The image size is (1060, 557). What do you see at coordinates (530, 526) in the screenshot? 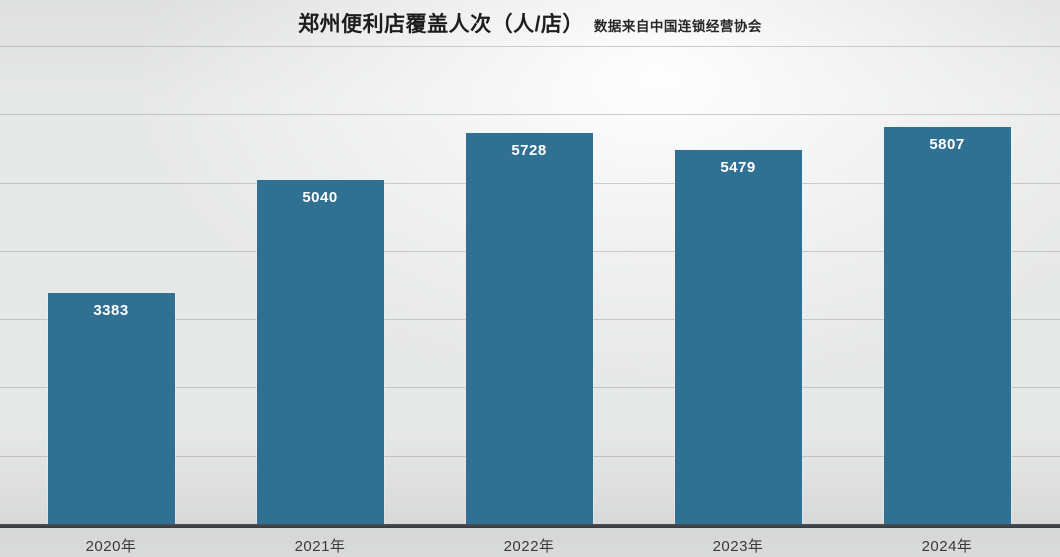
I see `x-axis-line` at bounding box center [530, 526].